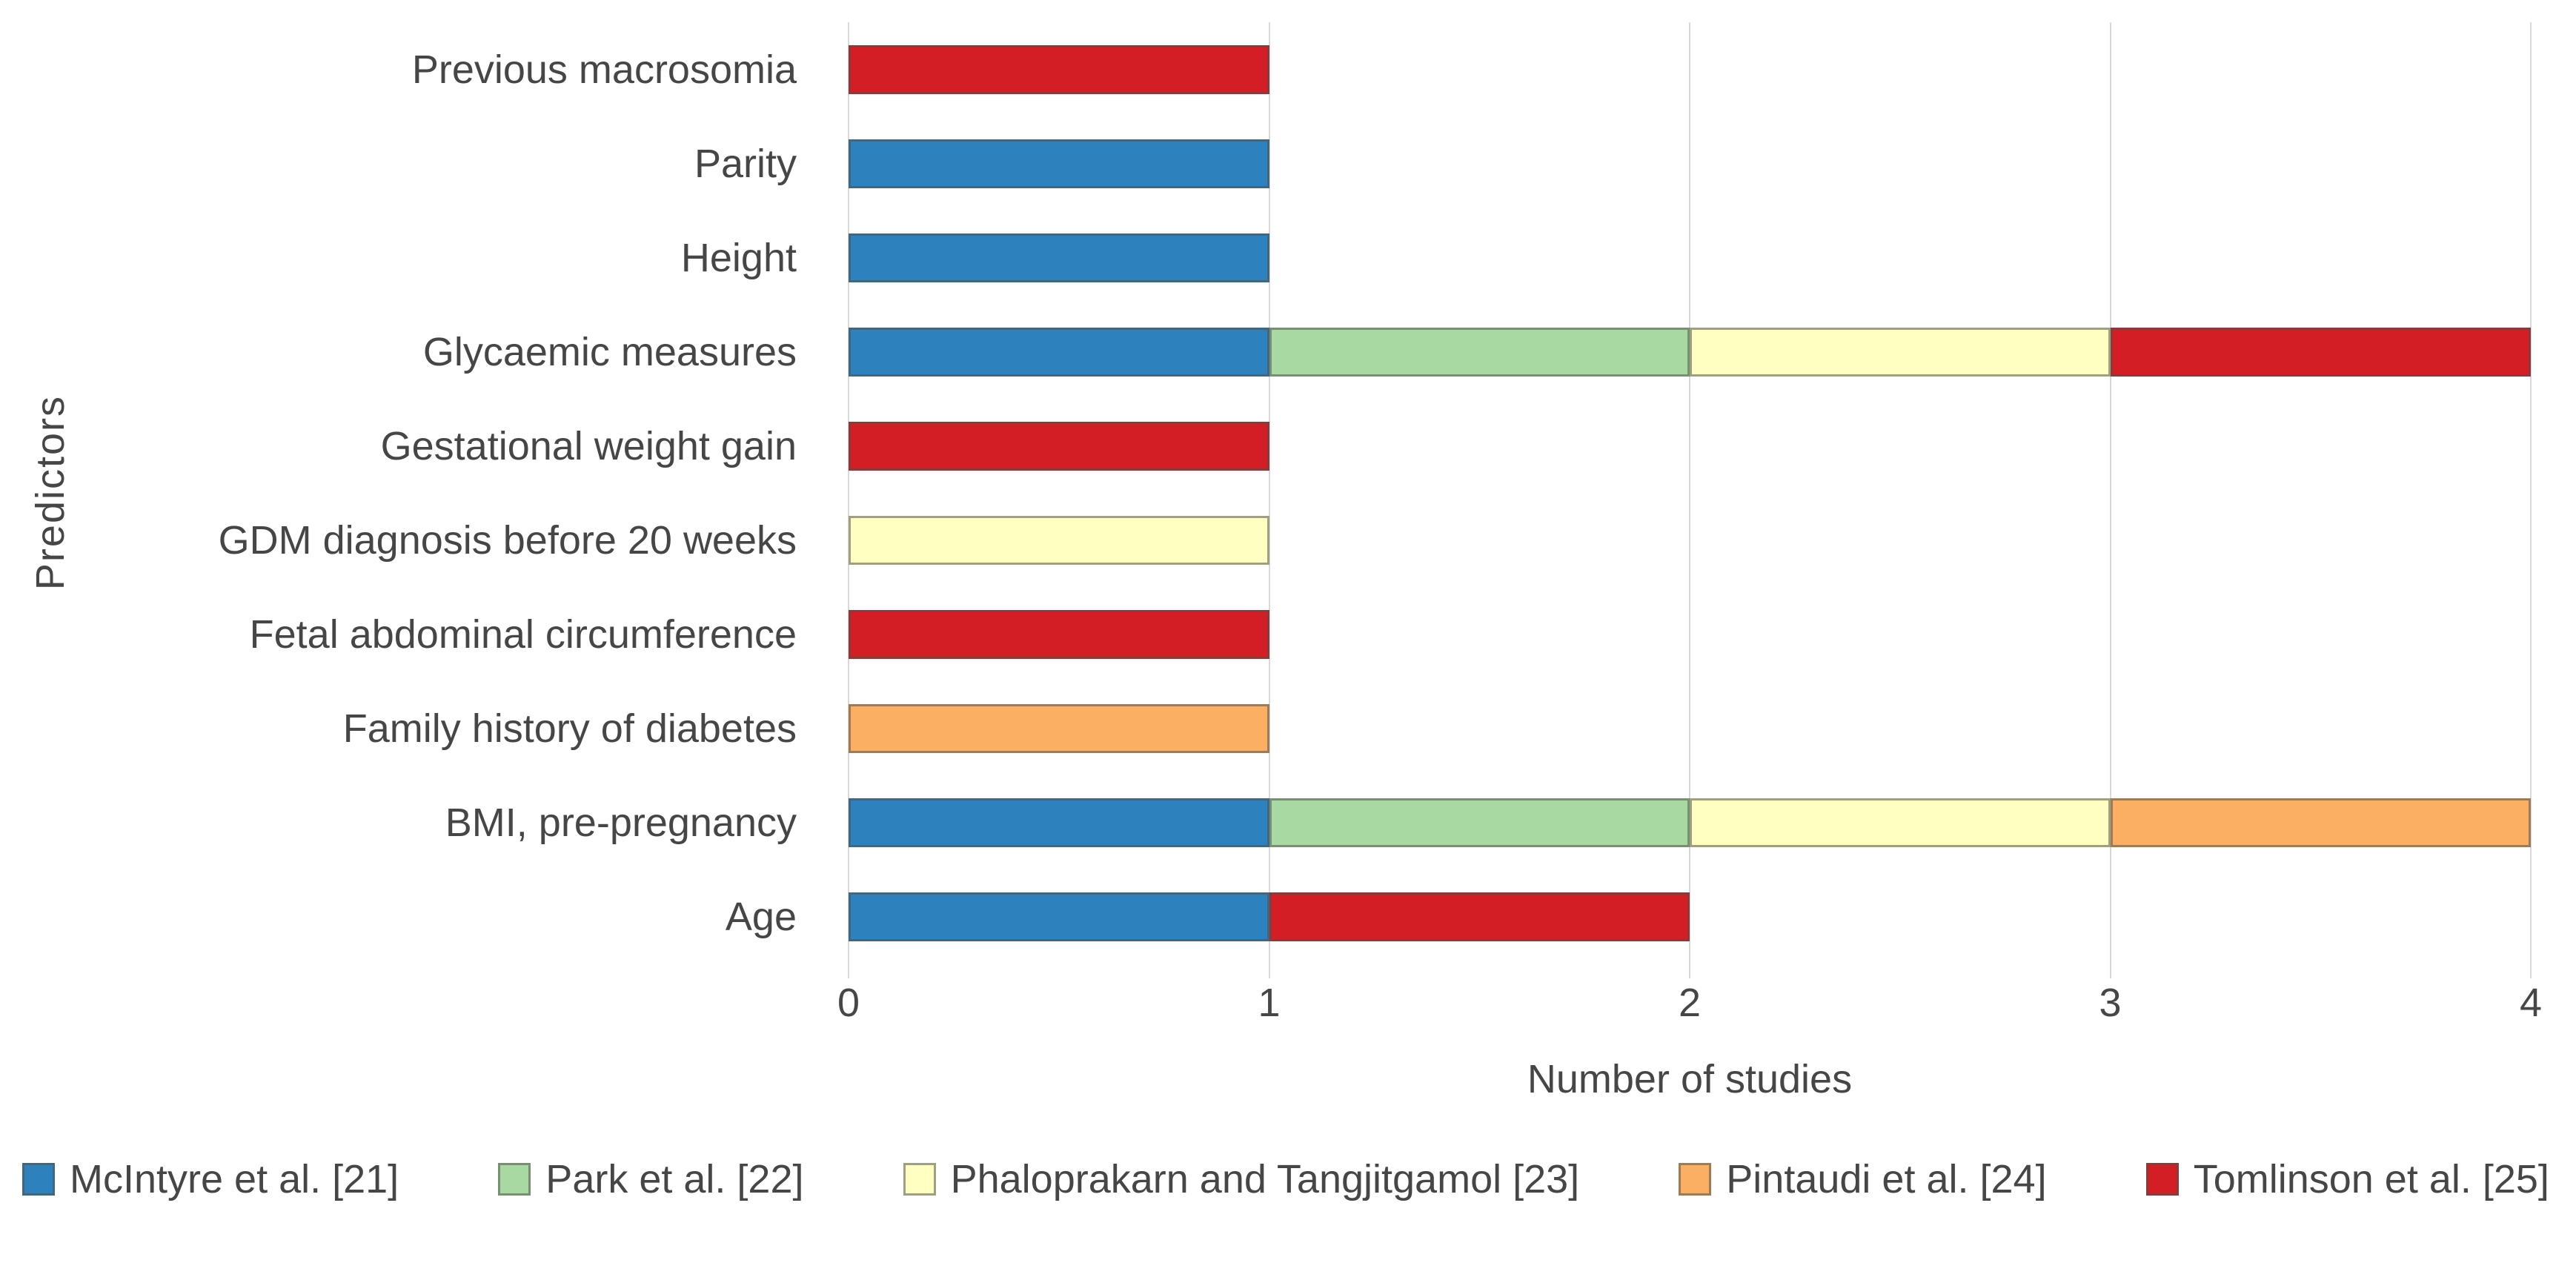  I want to click on x-tick-label: 3, so click(2110, 1003).